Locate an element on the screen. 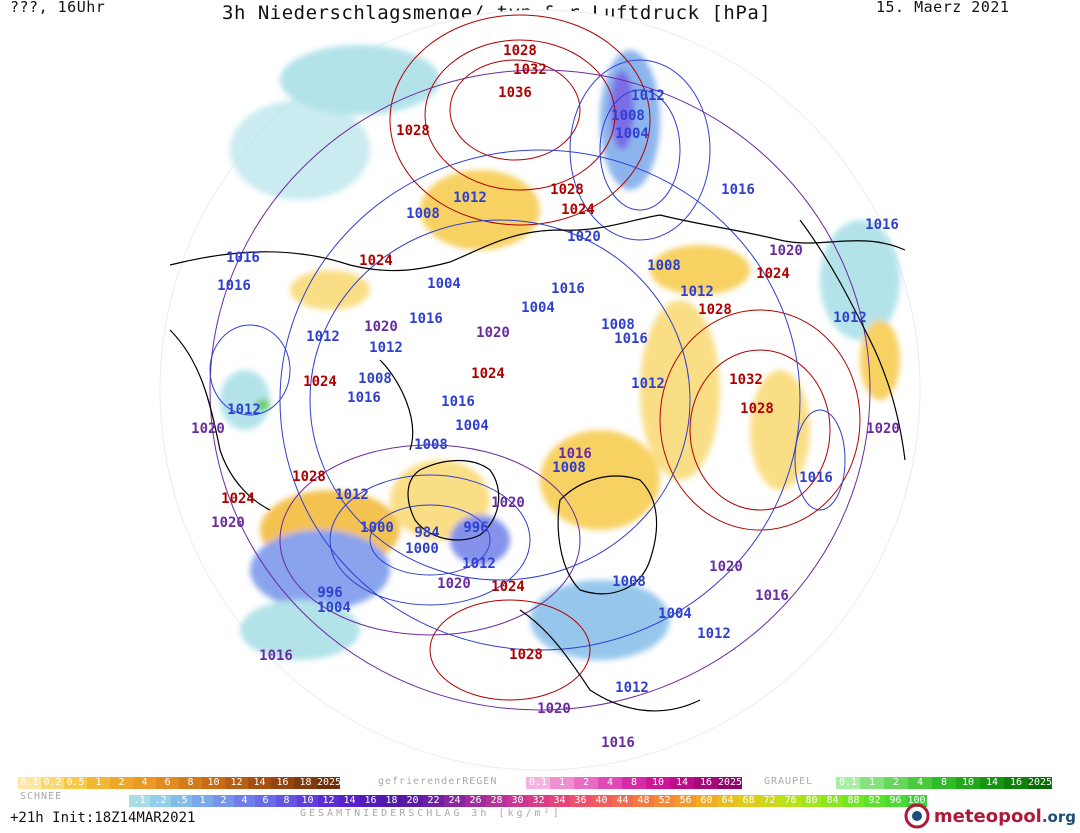  snow-legend-swatch: 0.5 is located at coordinates (75, 783).